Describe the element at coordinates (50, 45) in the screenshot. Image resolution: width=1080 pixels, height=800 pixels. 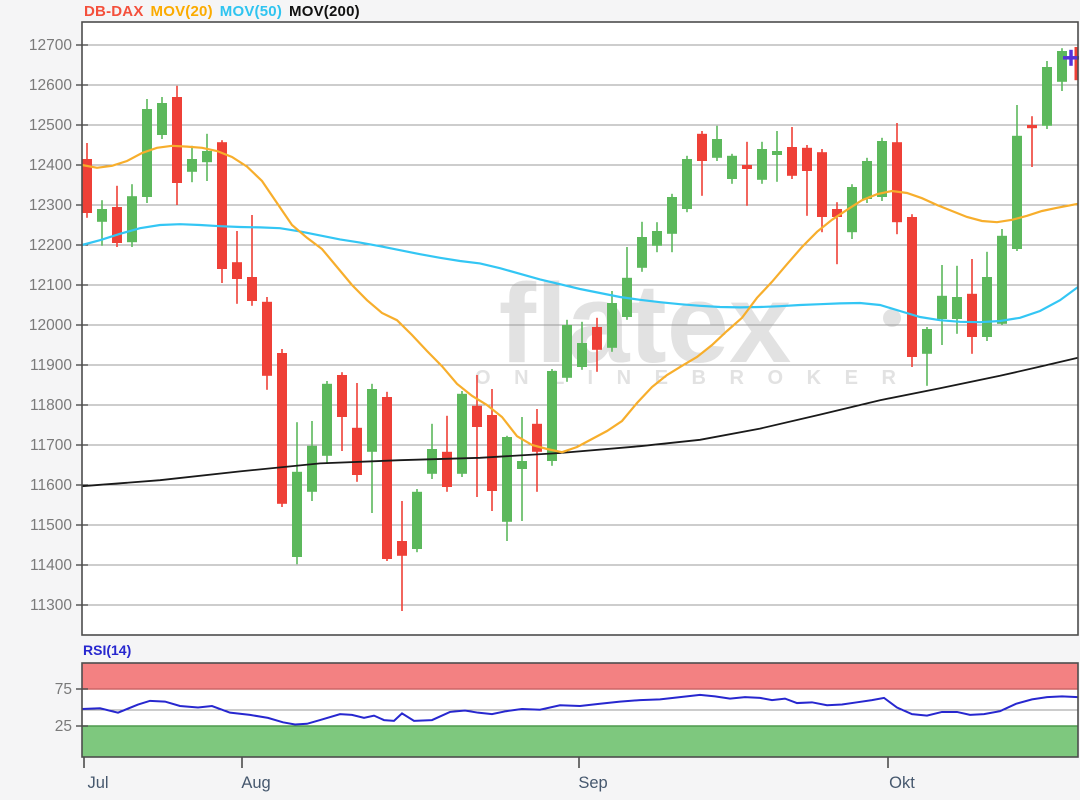
I see `y-axis-label: 12700` at that location.